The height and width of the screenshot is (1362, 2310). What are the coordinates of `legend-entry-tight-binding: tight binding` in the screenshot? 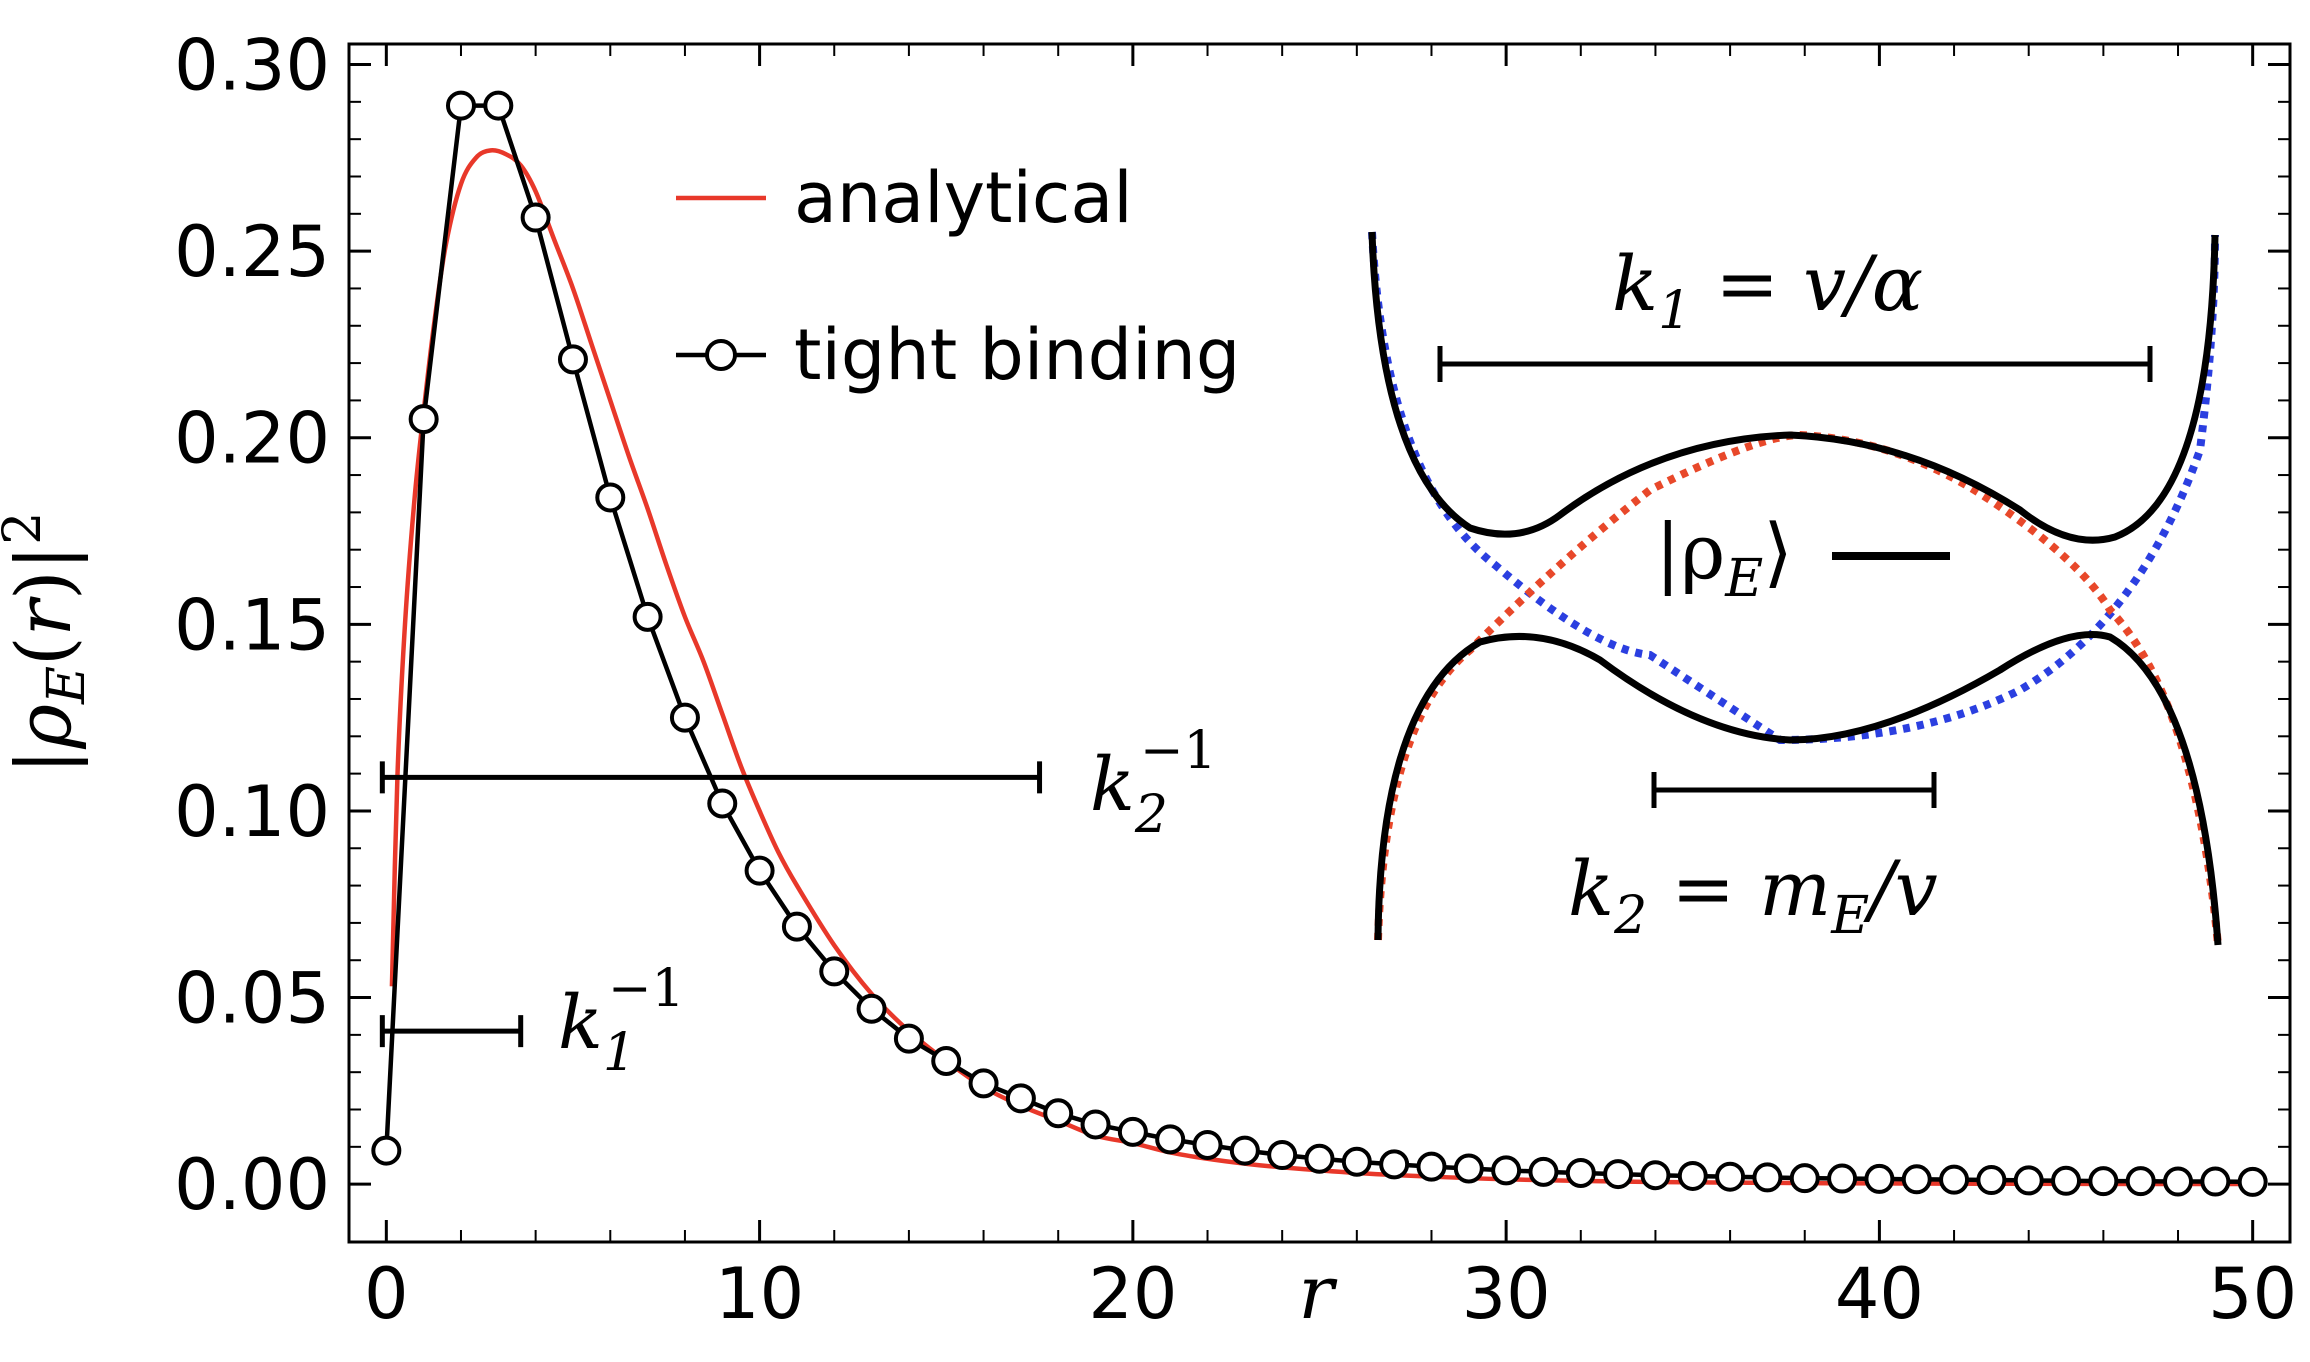 It's located at (958, 355).